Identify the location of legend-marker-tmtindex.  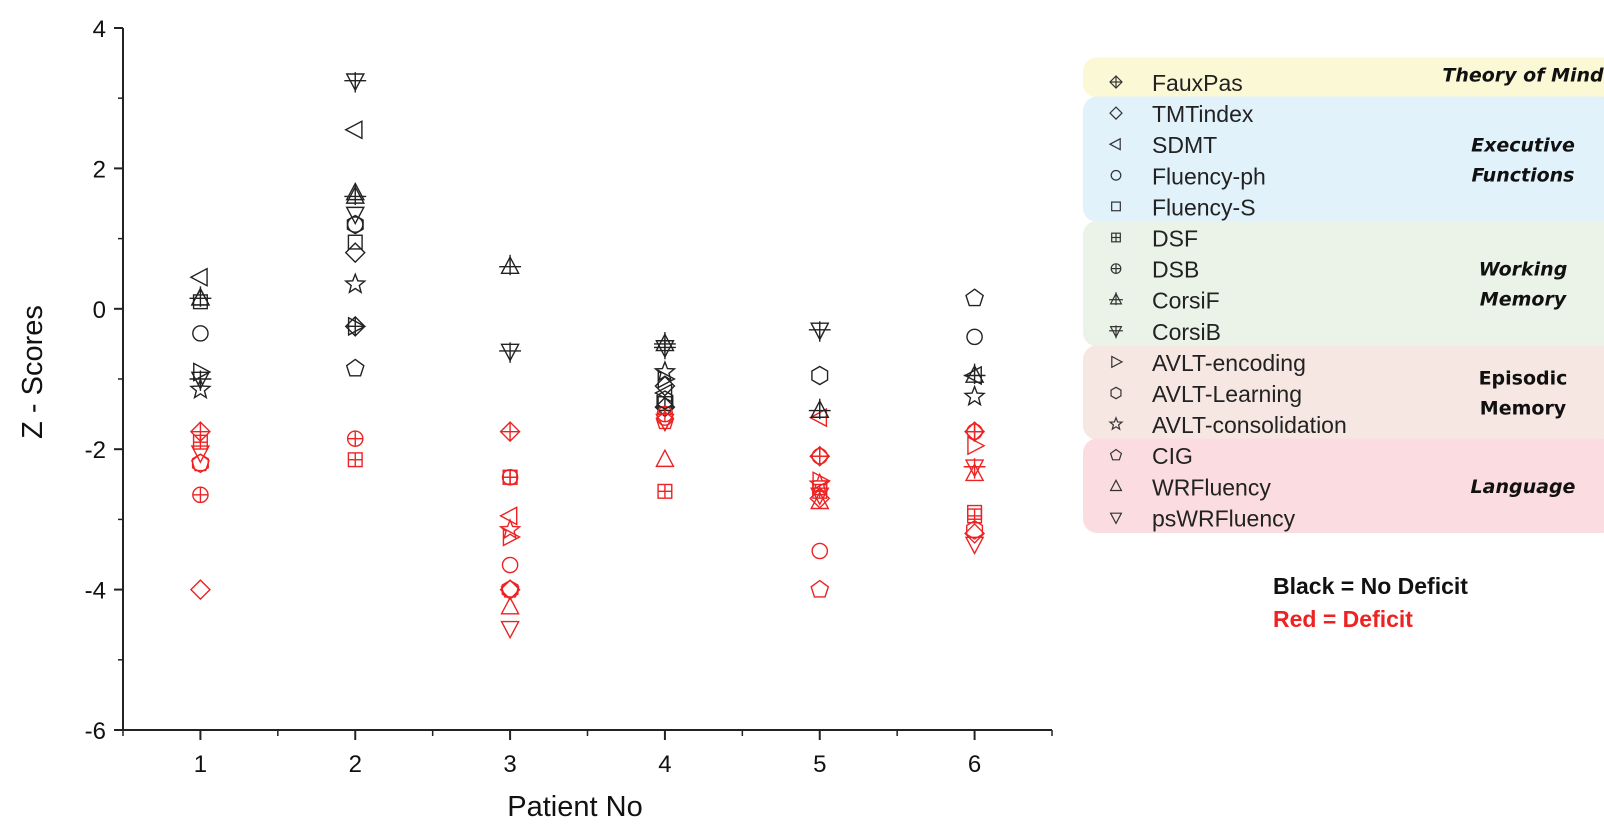
(1116, 113).